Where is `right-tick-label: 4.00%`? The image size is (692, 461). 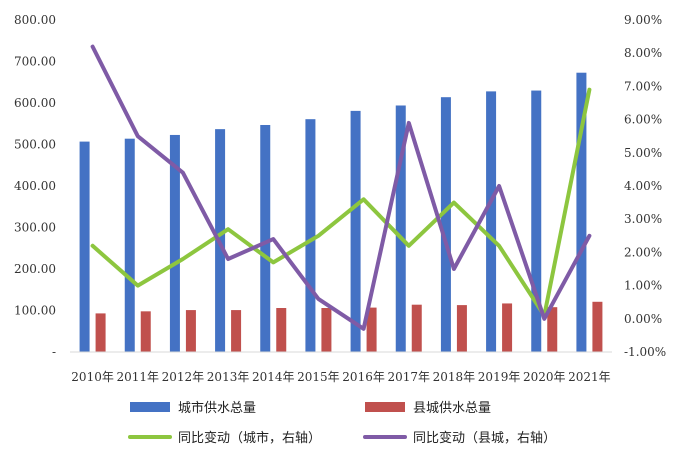
right-tick-label: 4.00% is located at coordinates (643, 186).